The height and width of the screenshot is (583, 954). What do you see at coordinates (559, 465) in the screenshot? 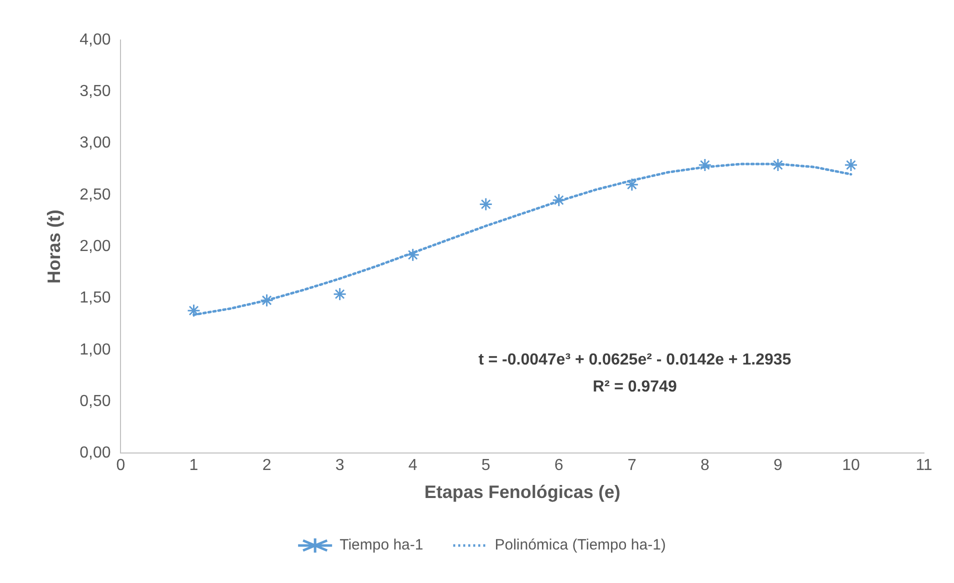
I see `x-tick-label: 6` at bounding box center [559, 465].